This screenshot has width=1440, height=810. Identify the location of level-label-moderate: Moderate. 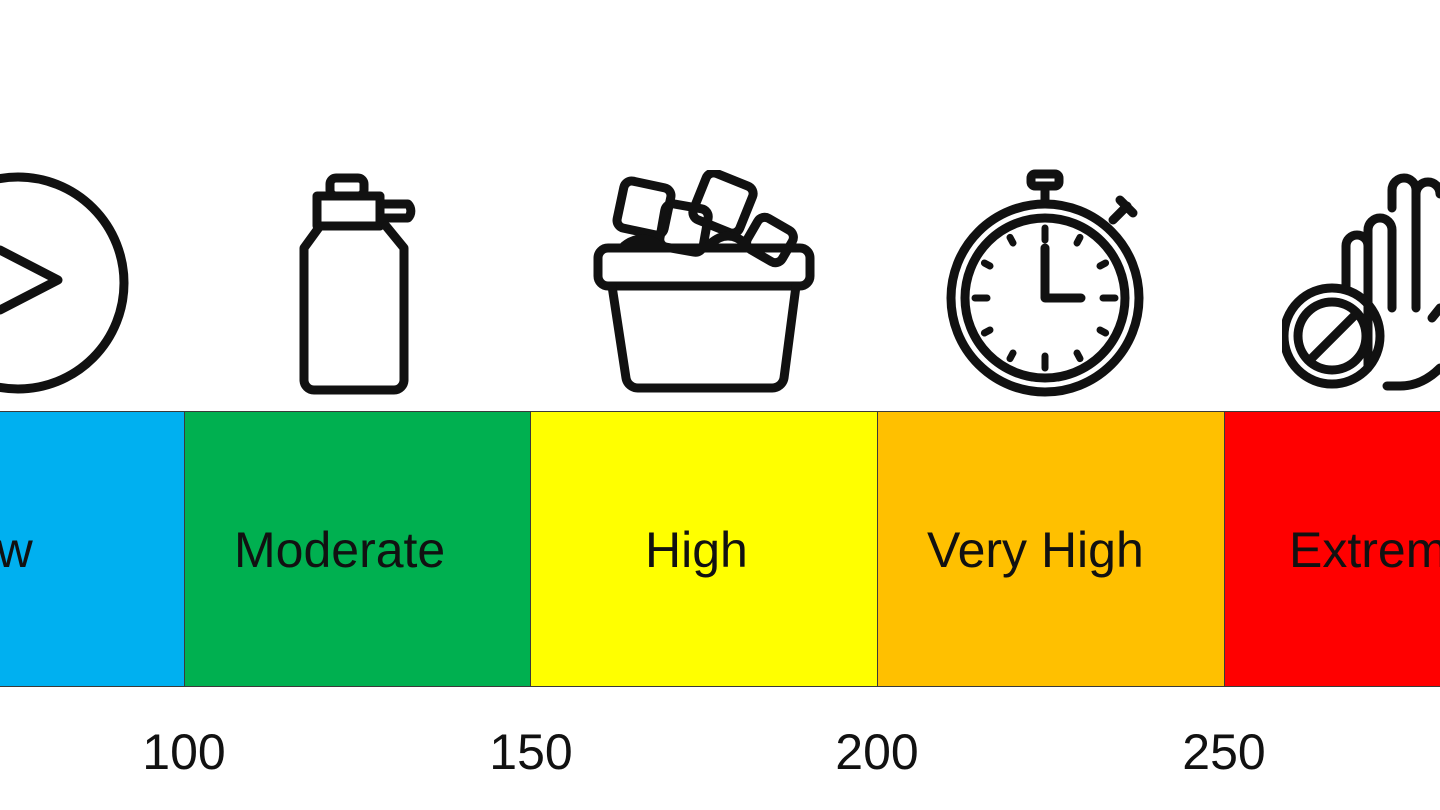
(340, 550).